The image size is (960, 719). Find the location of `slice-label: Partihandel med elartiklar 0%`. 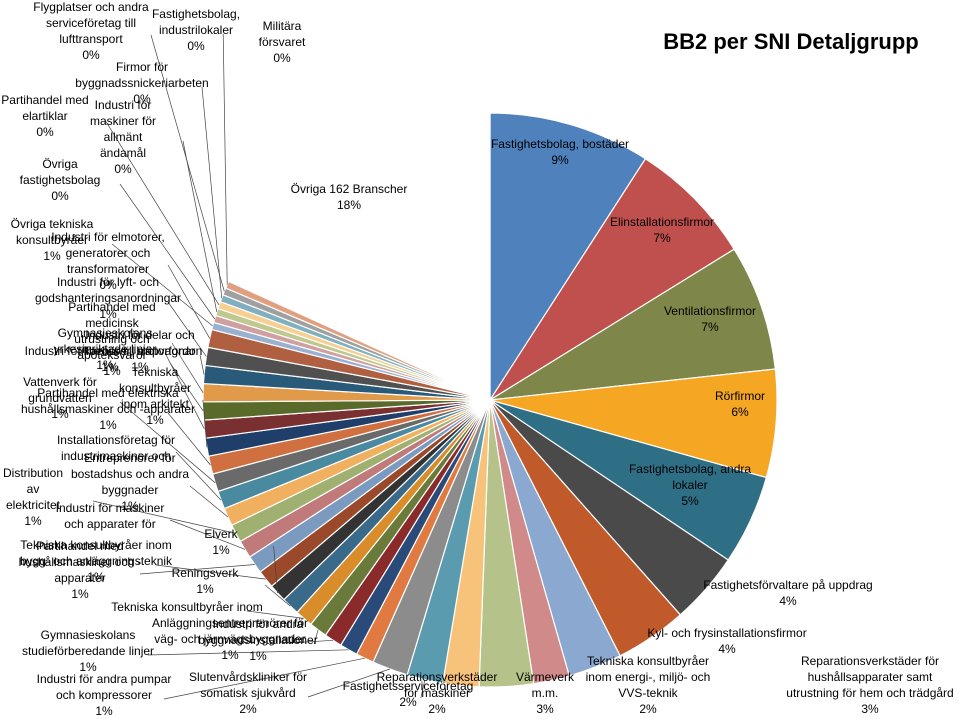

slice-label: Partihandel med elartiklar 0% is located at coordinates (44, 116).